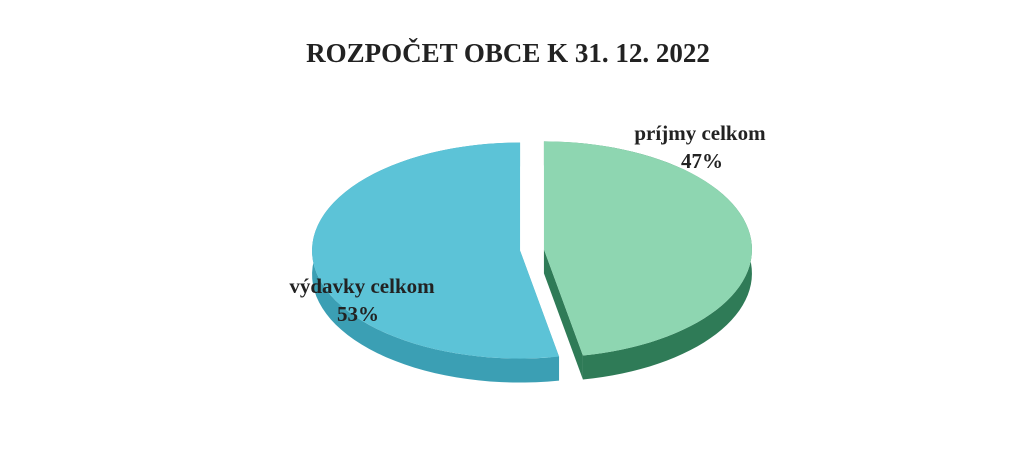  Describe the element at coordinates (358, 314) in the screenshot. I see `slice-value-label: 53%` at that location.